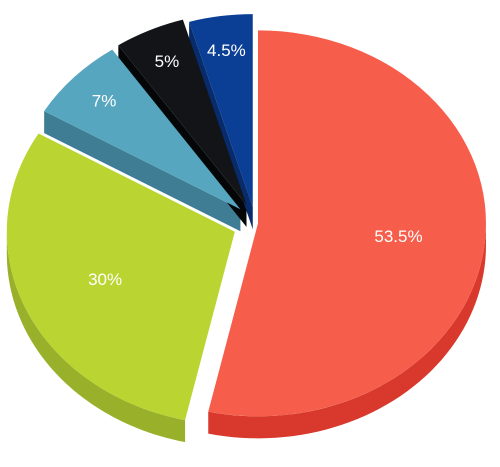 Image resolution: width=500 pixels, height=467 pixels. What do you see at coordinates (105, 279) in the screenshot?
I see `slice-label-30: 30%` at bounding box center [105, 279].